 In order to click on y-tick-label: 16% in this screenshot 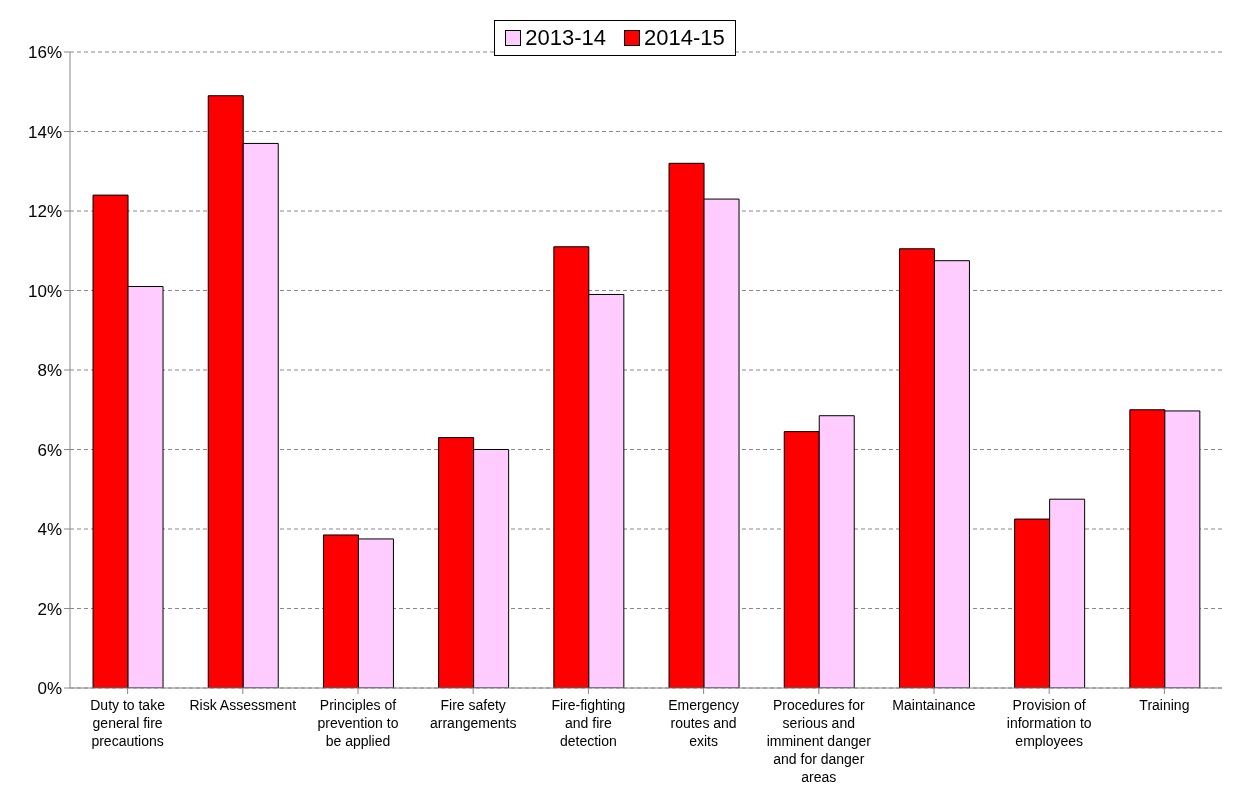, I will do `click(44, 53)`.